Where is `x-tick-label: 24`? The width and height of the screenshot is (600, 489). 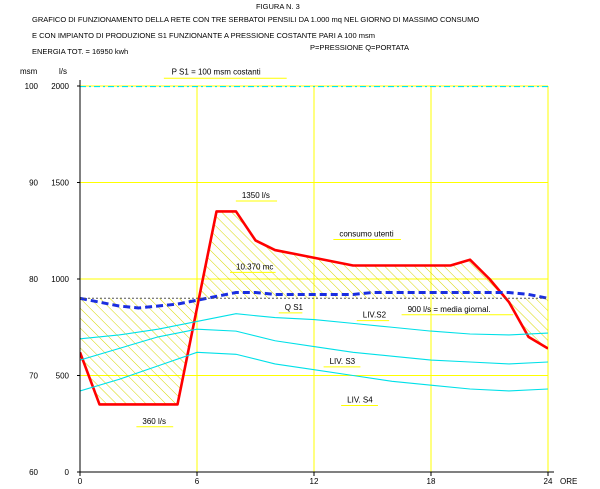 x-tick-label: 24 is located at coordinates (548, 481).